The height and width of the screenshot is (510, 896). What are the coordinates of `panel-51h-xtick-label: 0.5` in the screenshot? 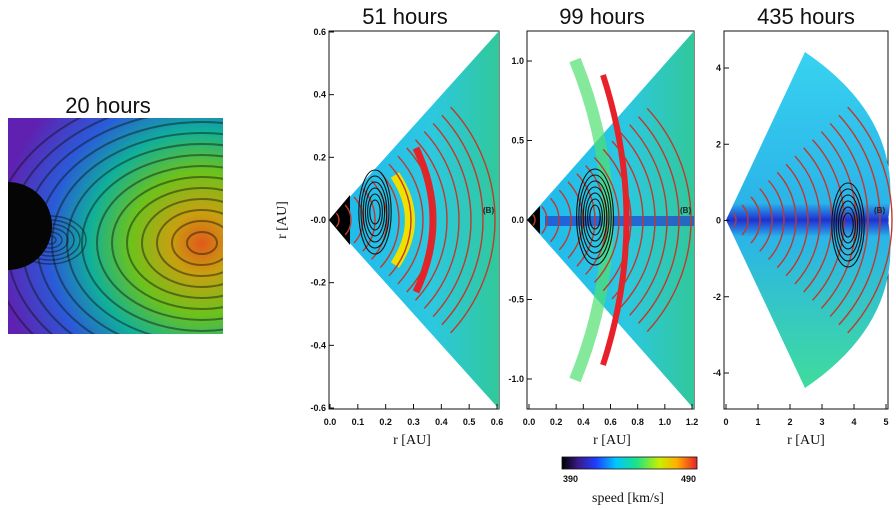 It's located at (469, 422).